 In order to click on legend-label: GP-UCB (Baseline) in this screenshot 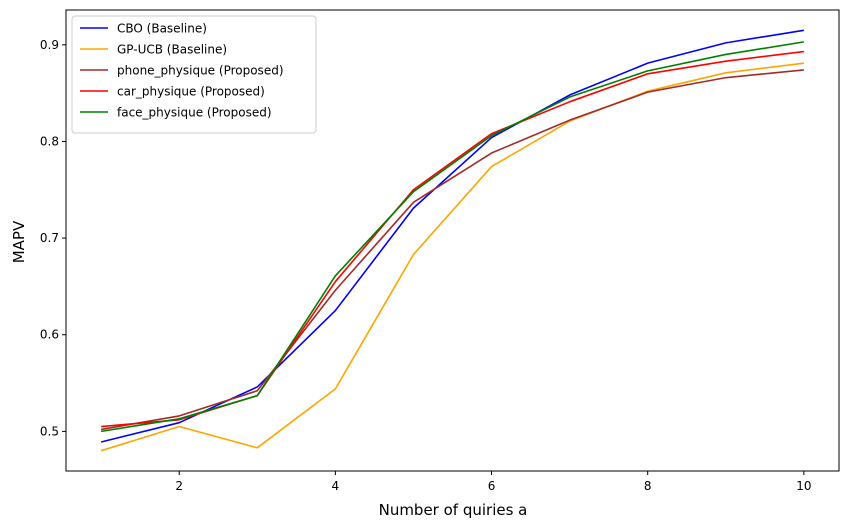, I will do `click(172, 50)`.